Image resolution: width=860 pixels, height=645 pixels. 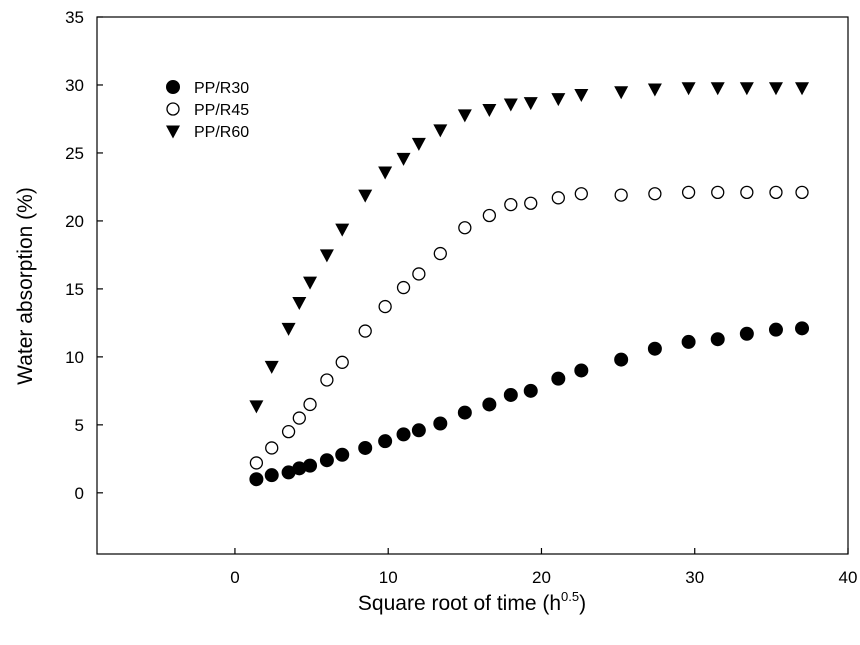 I want to click on y-tick-label: 20, so click(x=74, y=221).